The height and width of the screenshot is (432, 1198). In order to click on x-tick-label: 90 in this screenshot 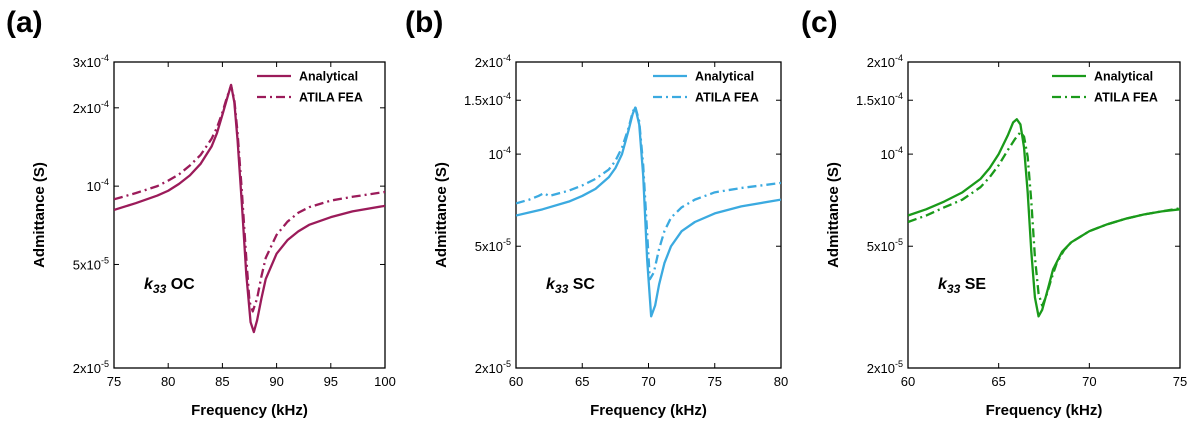, I will do `click(276, 381)`.